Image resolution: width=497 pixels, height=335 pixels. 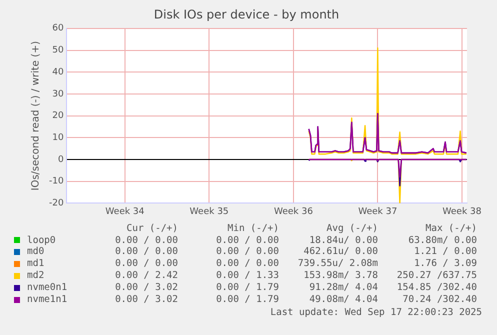 What do you see at coordinates (58, 116) in the screenshot?
I see `y-tick-label: 20` at bounding box center [58, 116].